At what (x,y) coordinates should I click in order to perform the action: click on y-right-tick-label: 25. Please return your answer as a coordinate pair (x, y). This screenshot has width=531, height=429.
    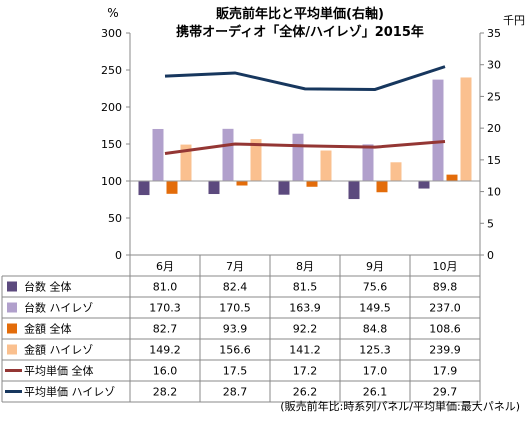
    Looking at the image, I should click on (494, 96).